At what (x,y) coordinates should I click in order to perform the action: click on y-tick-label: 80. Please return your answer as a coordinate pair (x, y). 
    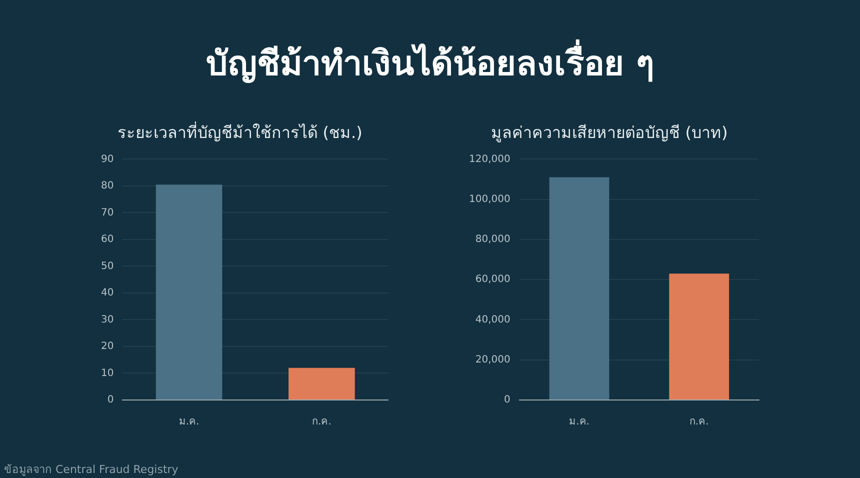
    Looking at the image, I should click on (107, 186).